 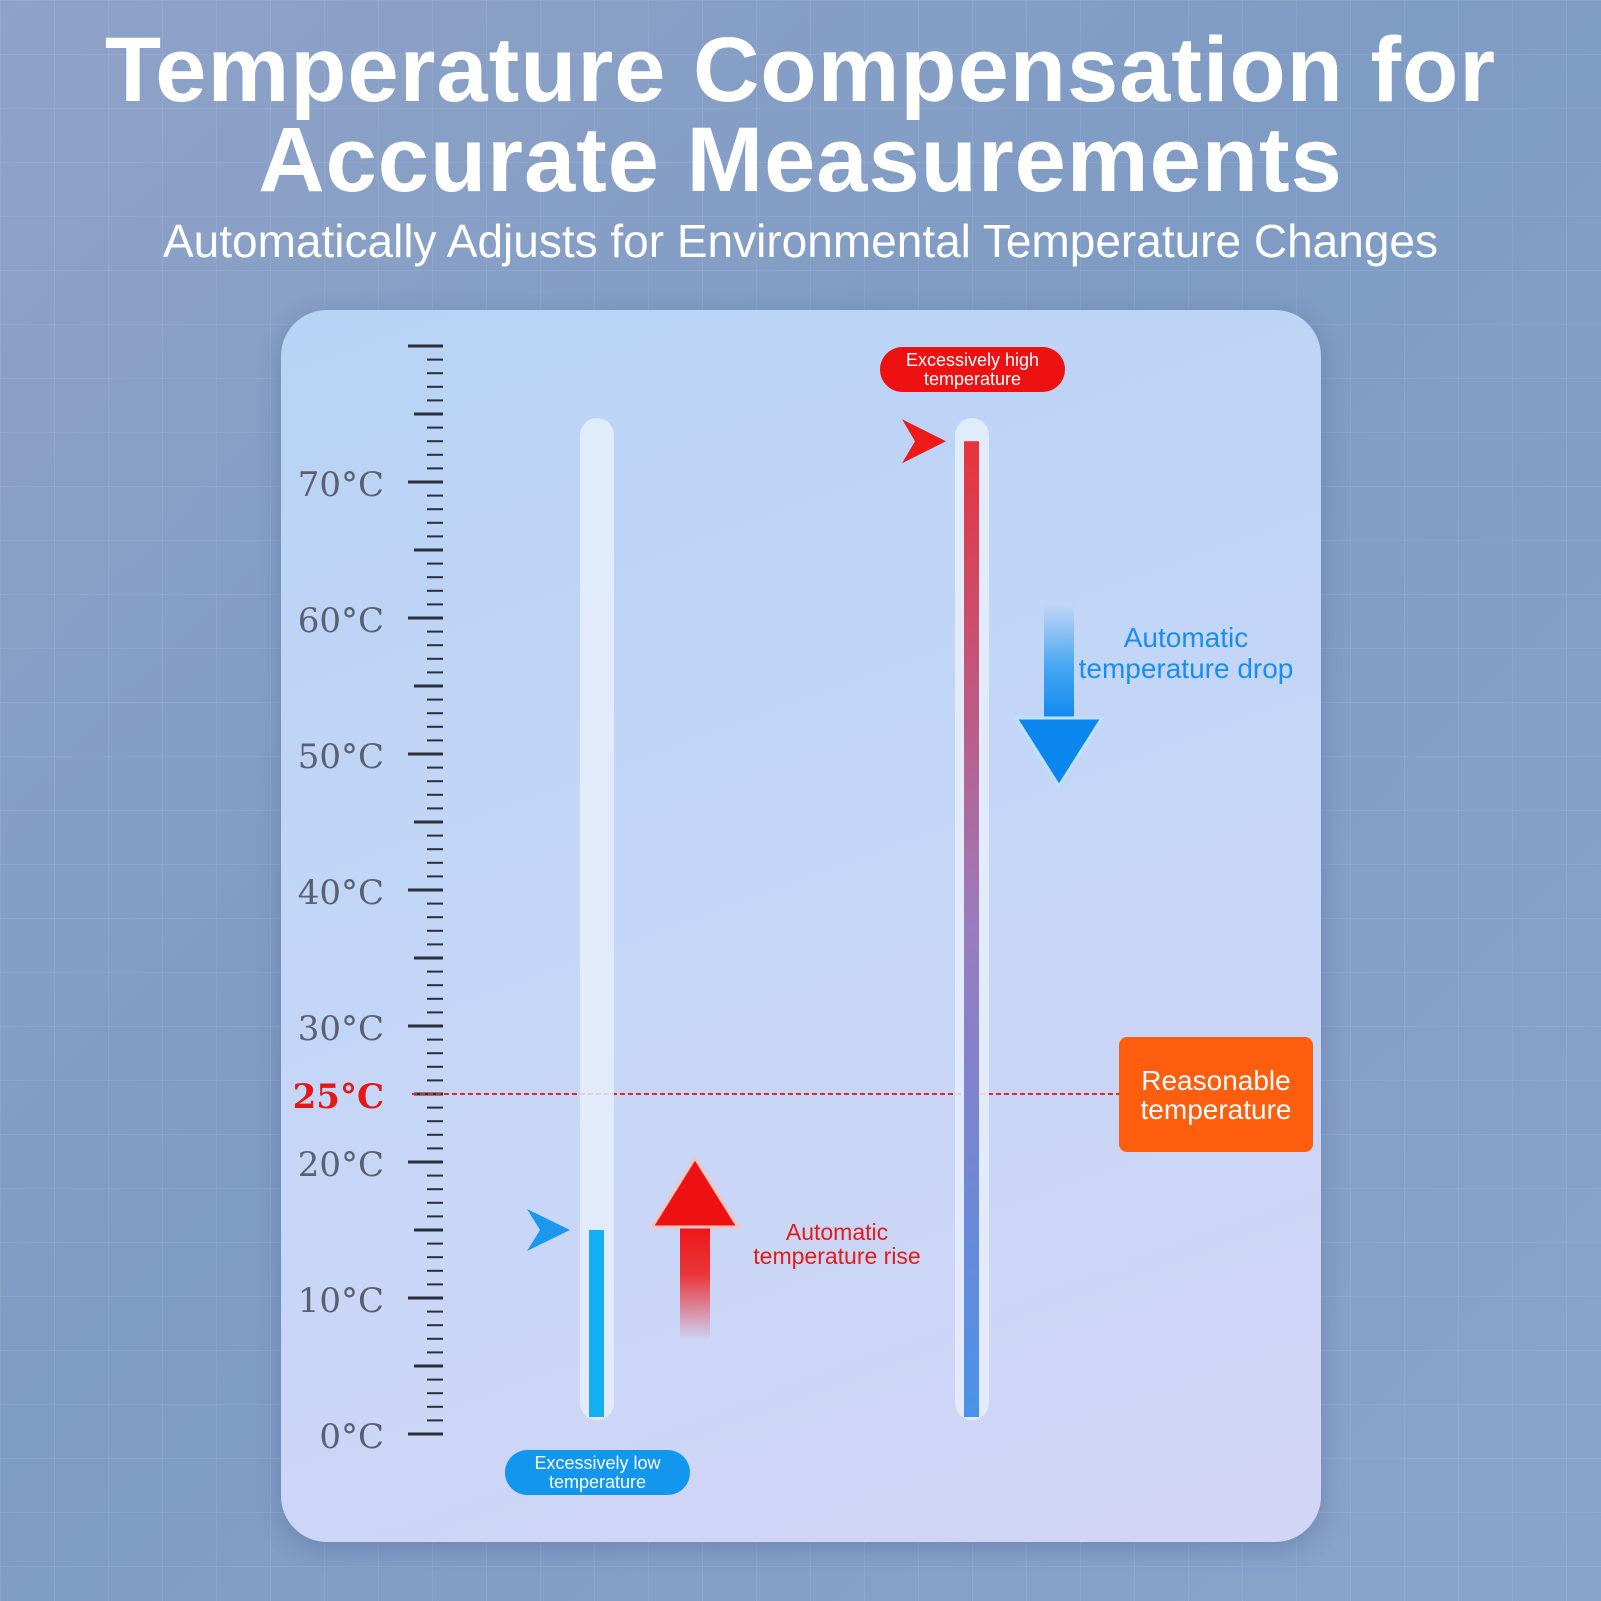 I want to click on excessively-high-badge: Excessively high temperature, so click(x=972, y=369).